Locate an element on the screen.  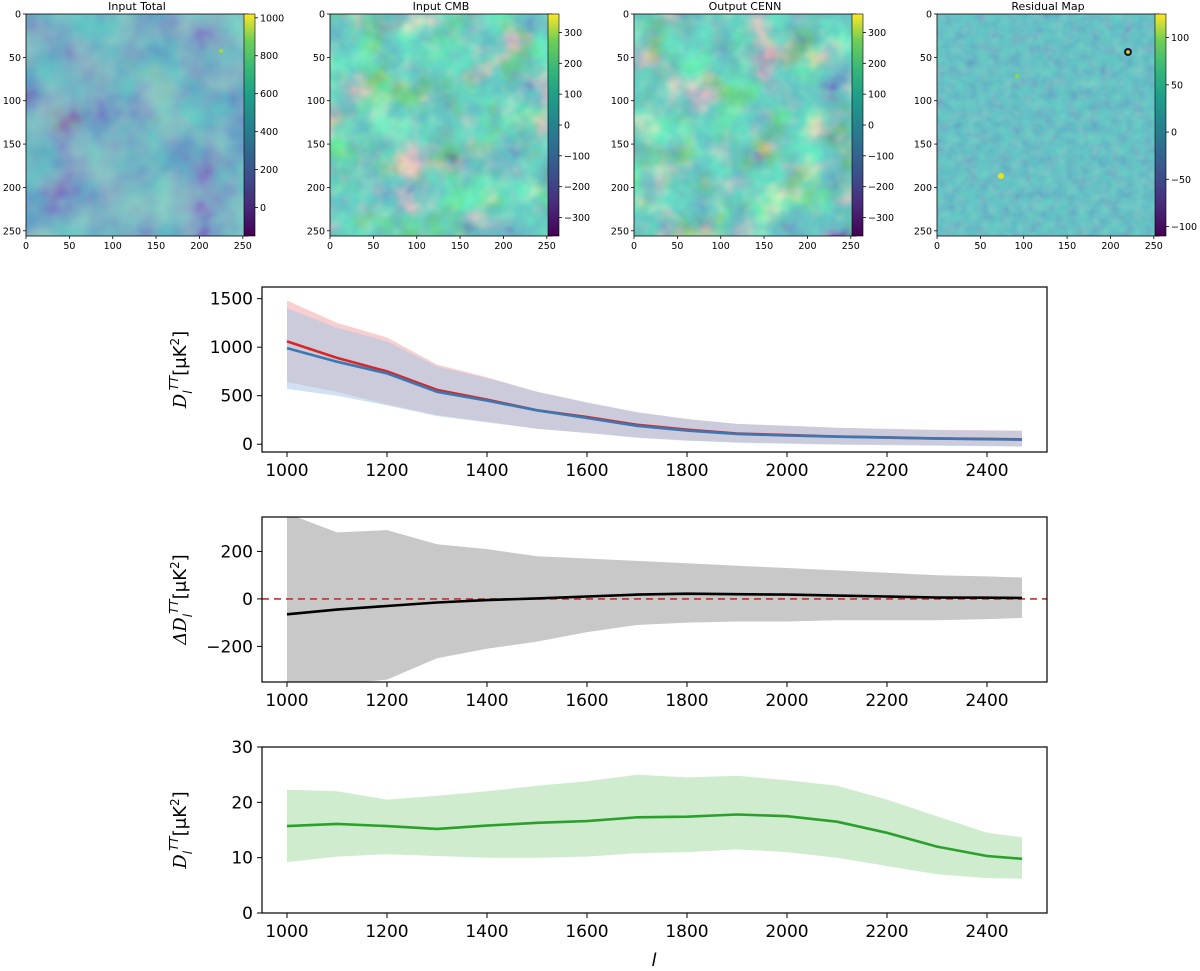
heatmap-title: Output CENN is located at coordinates (745, 6).